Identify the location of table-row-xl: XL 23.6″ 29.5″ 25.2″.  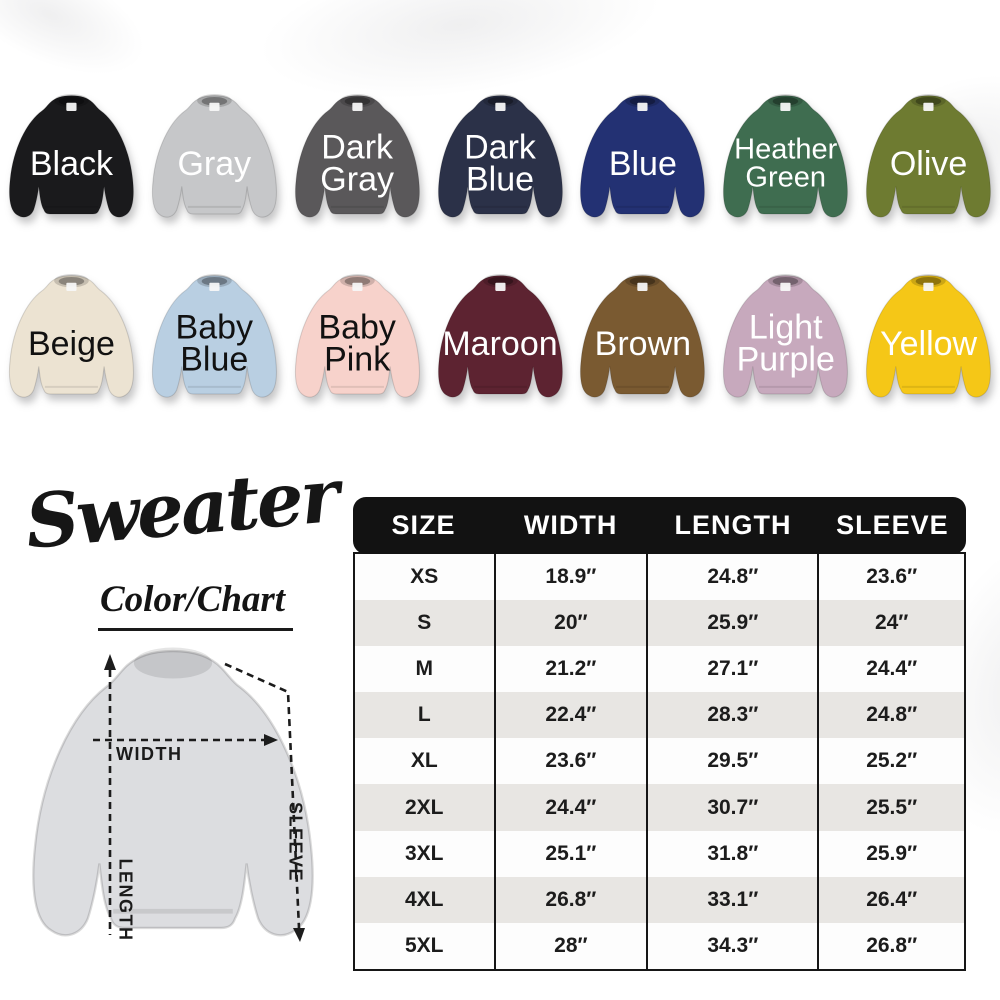
(659, 761).